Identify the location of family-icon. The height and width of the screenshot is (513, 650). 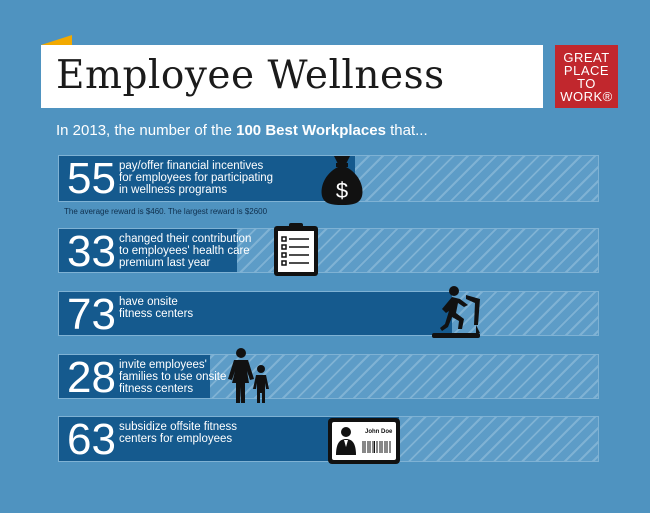
(248, 375).